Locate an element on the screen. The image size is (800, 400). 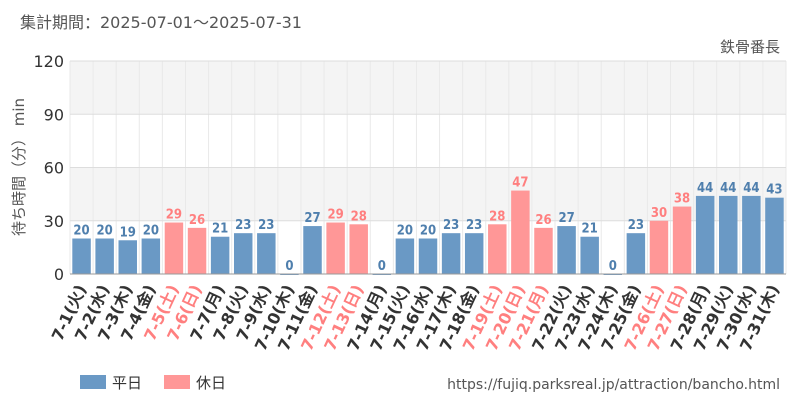
attraction-name: 鉄骨番長 is located at coordinates (750, 47).